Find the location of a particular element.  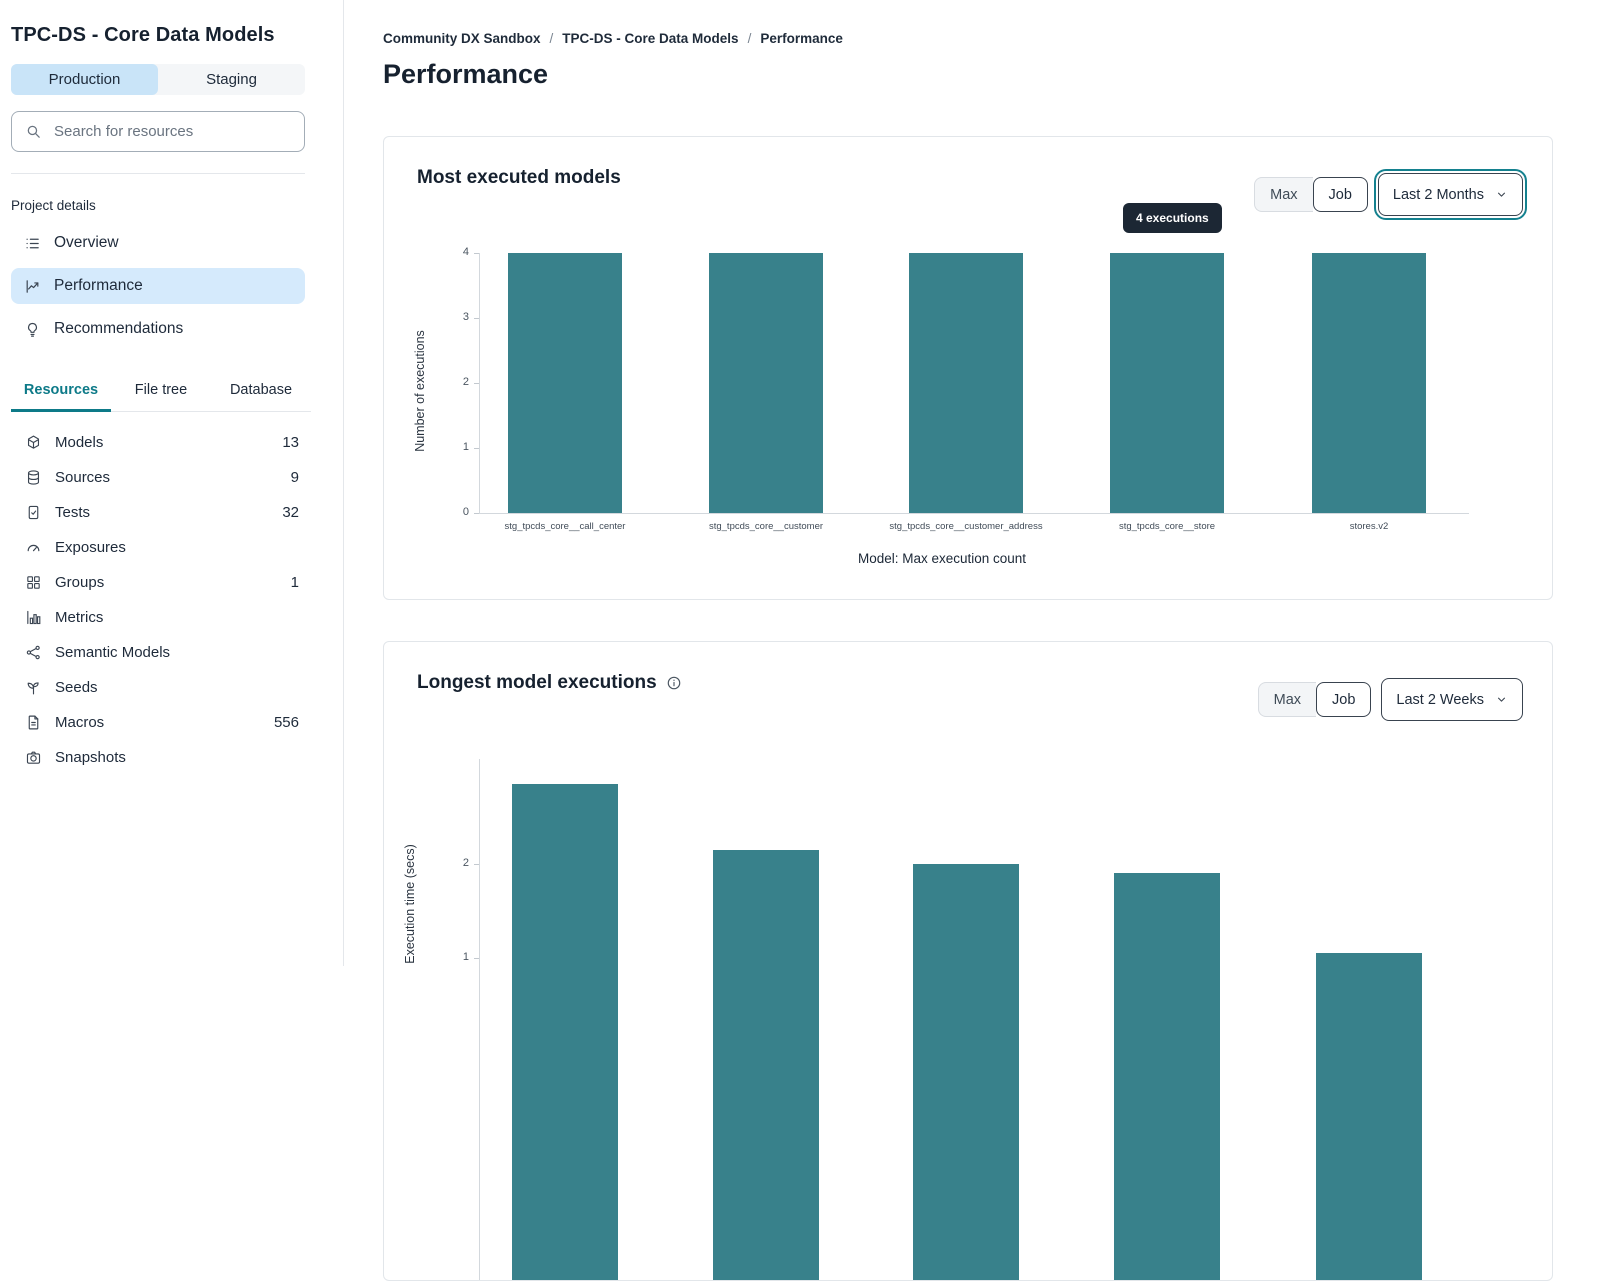

info-icon is located at coordinates (674, 683).